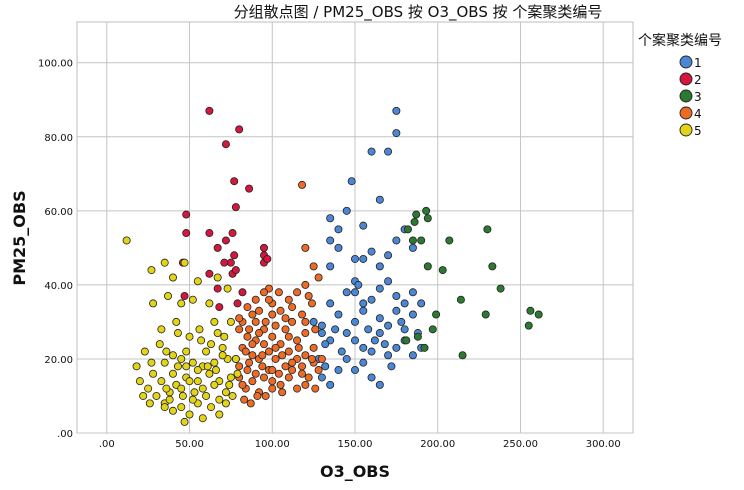 This screenshot has width=744, height=490. Describe the element at coordinates (58, 286) in the screenshot. I see `y-tick-label: 40.00` at that location.